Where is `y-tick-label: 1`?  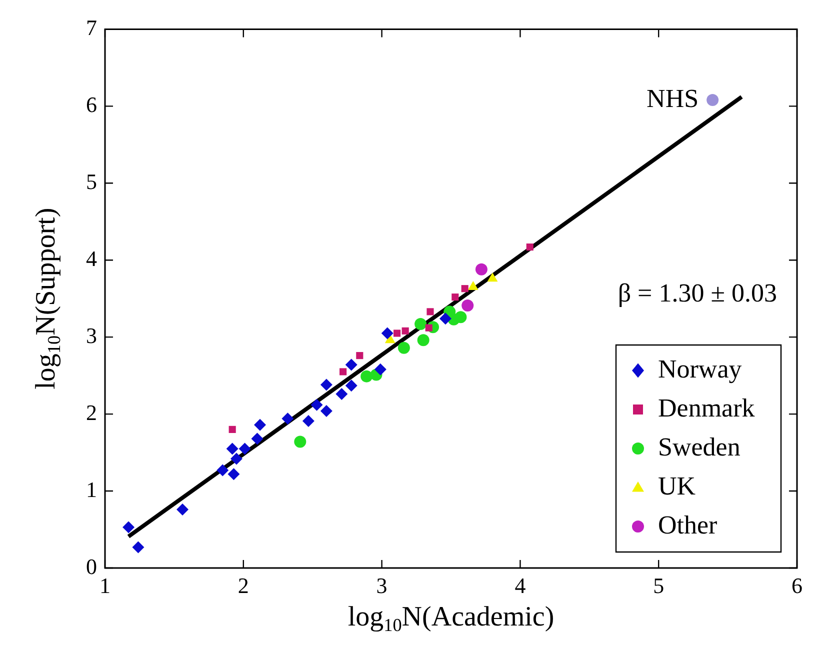 y-tick-label: 1 is located at coordinates (91, 489).